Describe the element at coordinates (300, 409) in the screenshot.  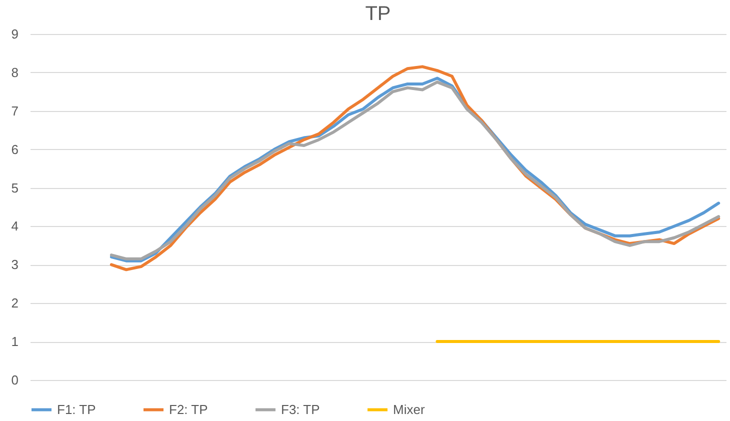
I see `legend-label: F3: TP` at that location.